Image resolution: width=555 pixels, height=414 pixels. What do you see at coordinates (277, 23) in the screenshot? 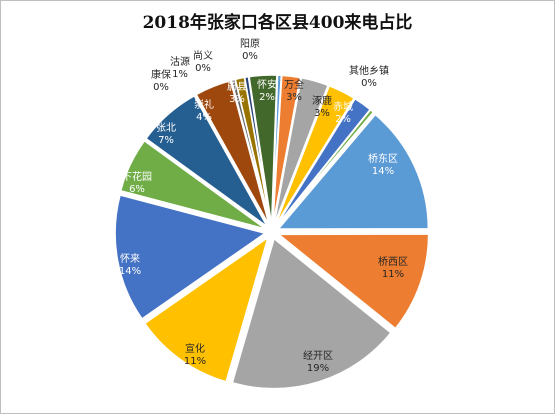
I see `chart-title: 2018年张家口各区县400来电占比` at bounding box center [277, 23].